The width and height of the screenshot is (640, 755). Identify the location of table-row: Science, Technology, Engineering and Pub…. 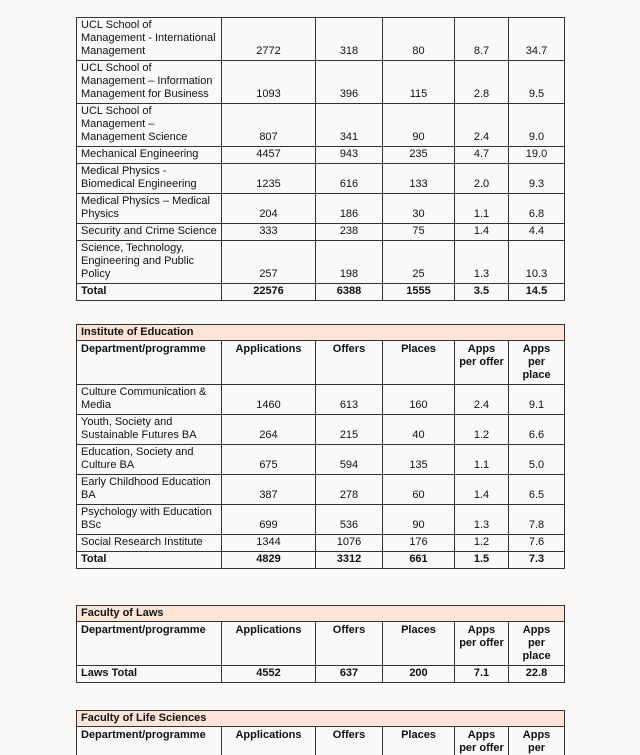
(320, 262).